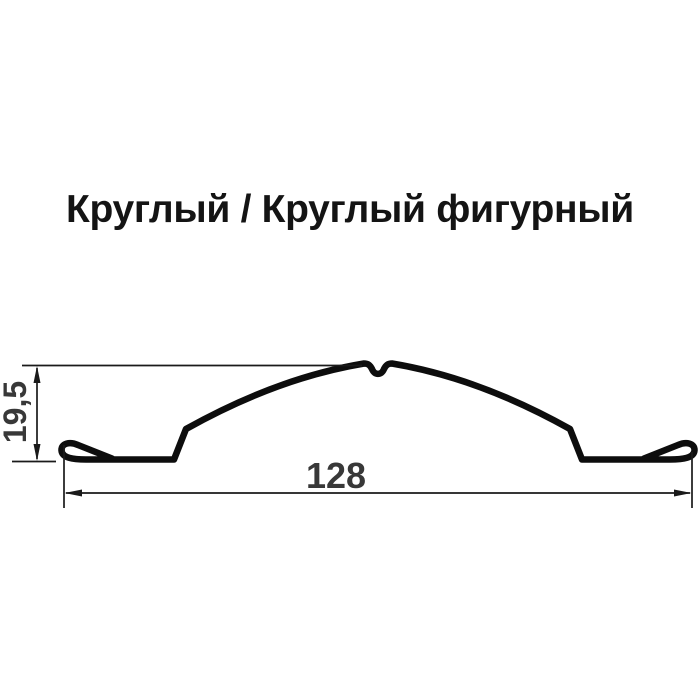  Describe the element at coordinates (378, 476) in the screenshot. I see `width-dimension: 128` at that location.